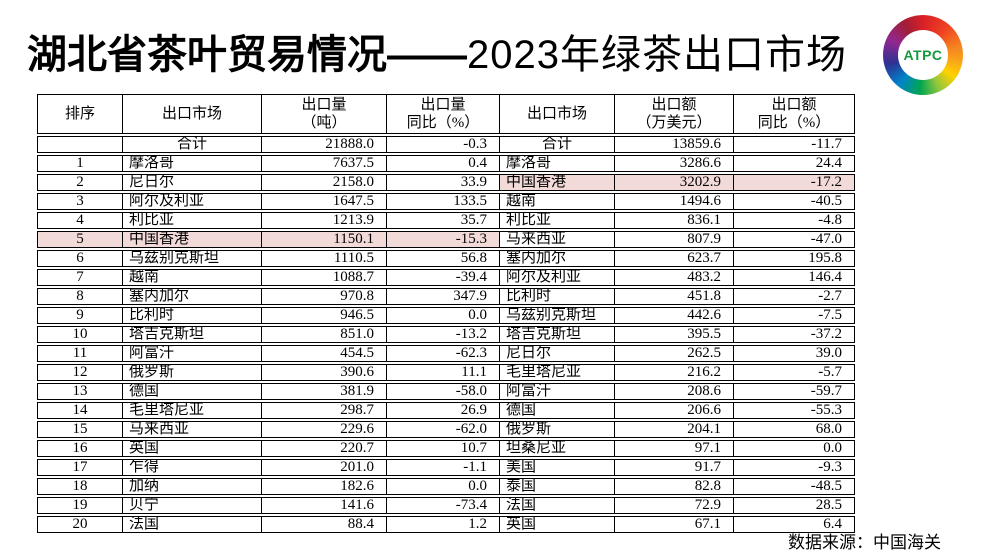  Describe the element at coordinates (556, 524) in the screenshot. I see `table-cell: 英国` at that location.